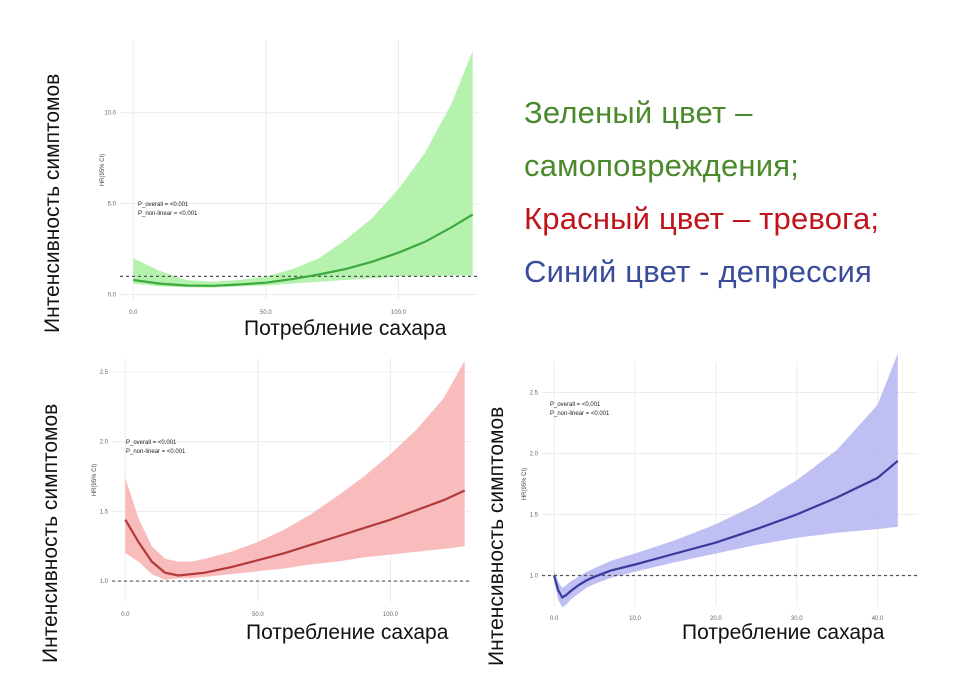 The width and height of the screenshot is (970, 697). What do you see at coordinates (716, 619) in the screenshot?
I see `x-tick-label: 20.0` at bounding box center [716, 619].